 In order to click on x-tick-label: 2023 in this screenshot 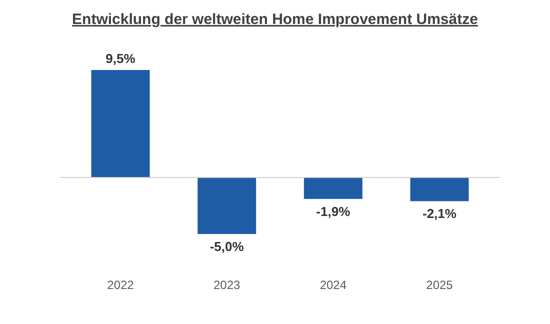, I will do `click(227, 285)`.